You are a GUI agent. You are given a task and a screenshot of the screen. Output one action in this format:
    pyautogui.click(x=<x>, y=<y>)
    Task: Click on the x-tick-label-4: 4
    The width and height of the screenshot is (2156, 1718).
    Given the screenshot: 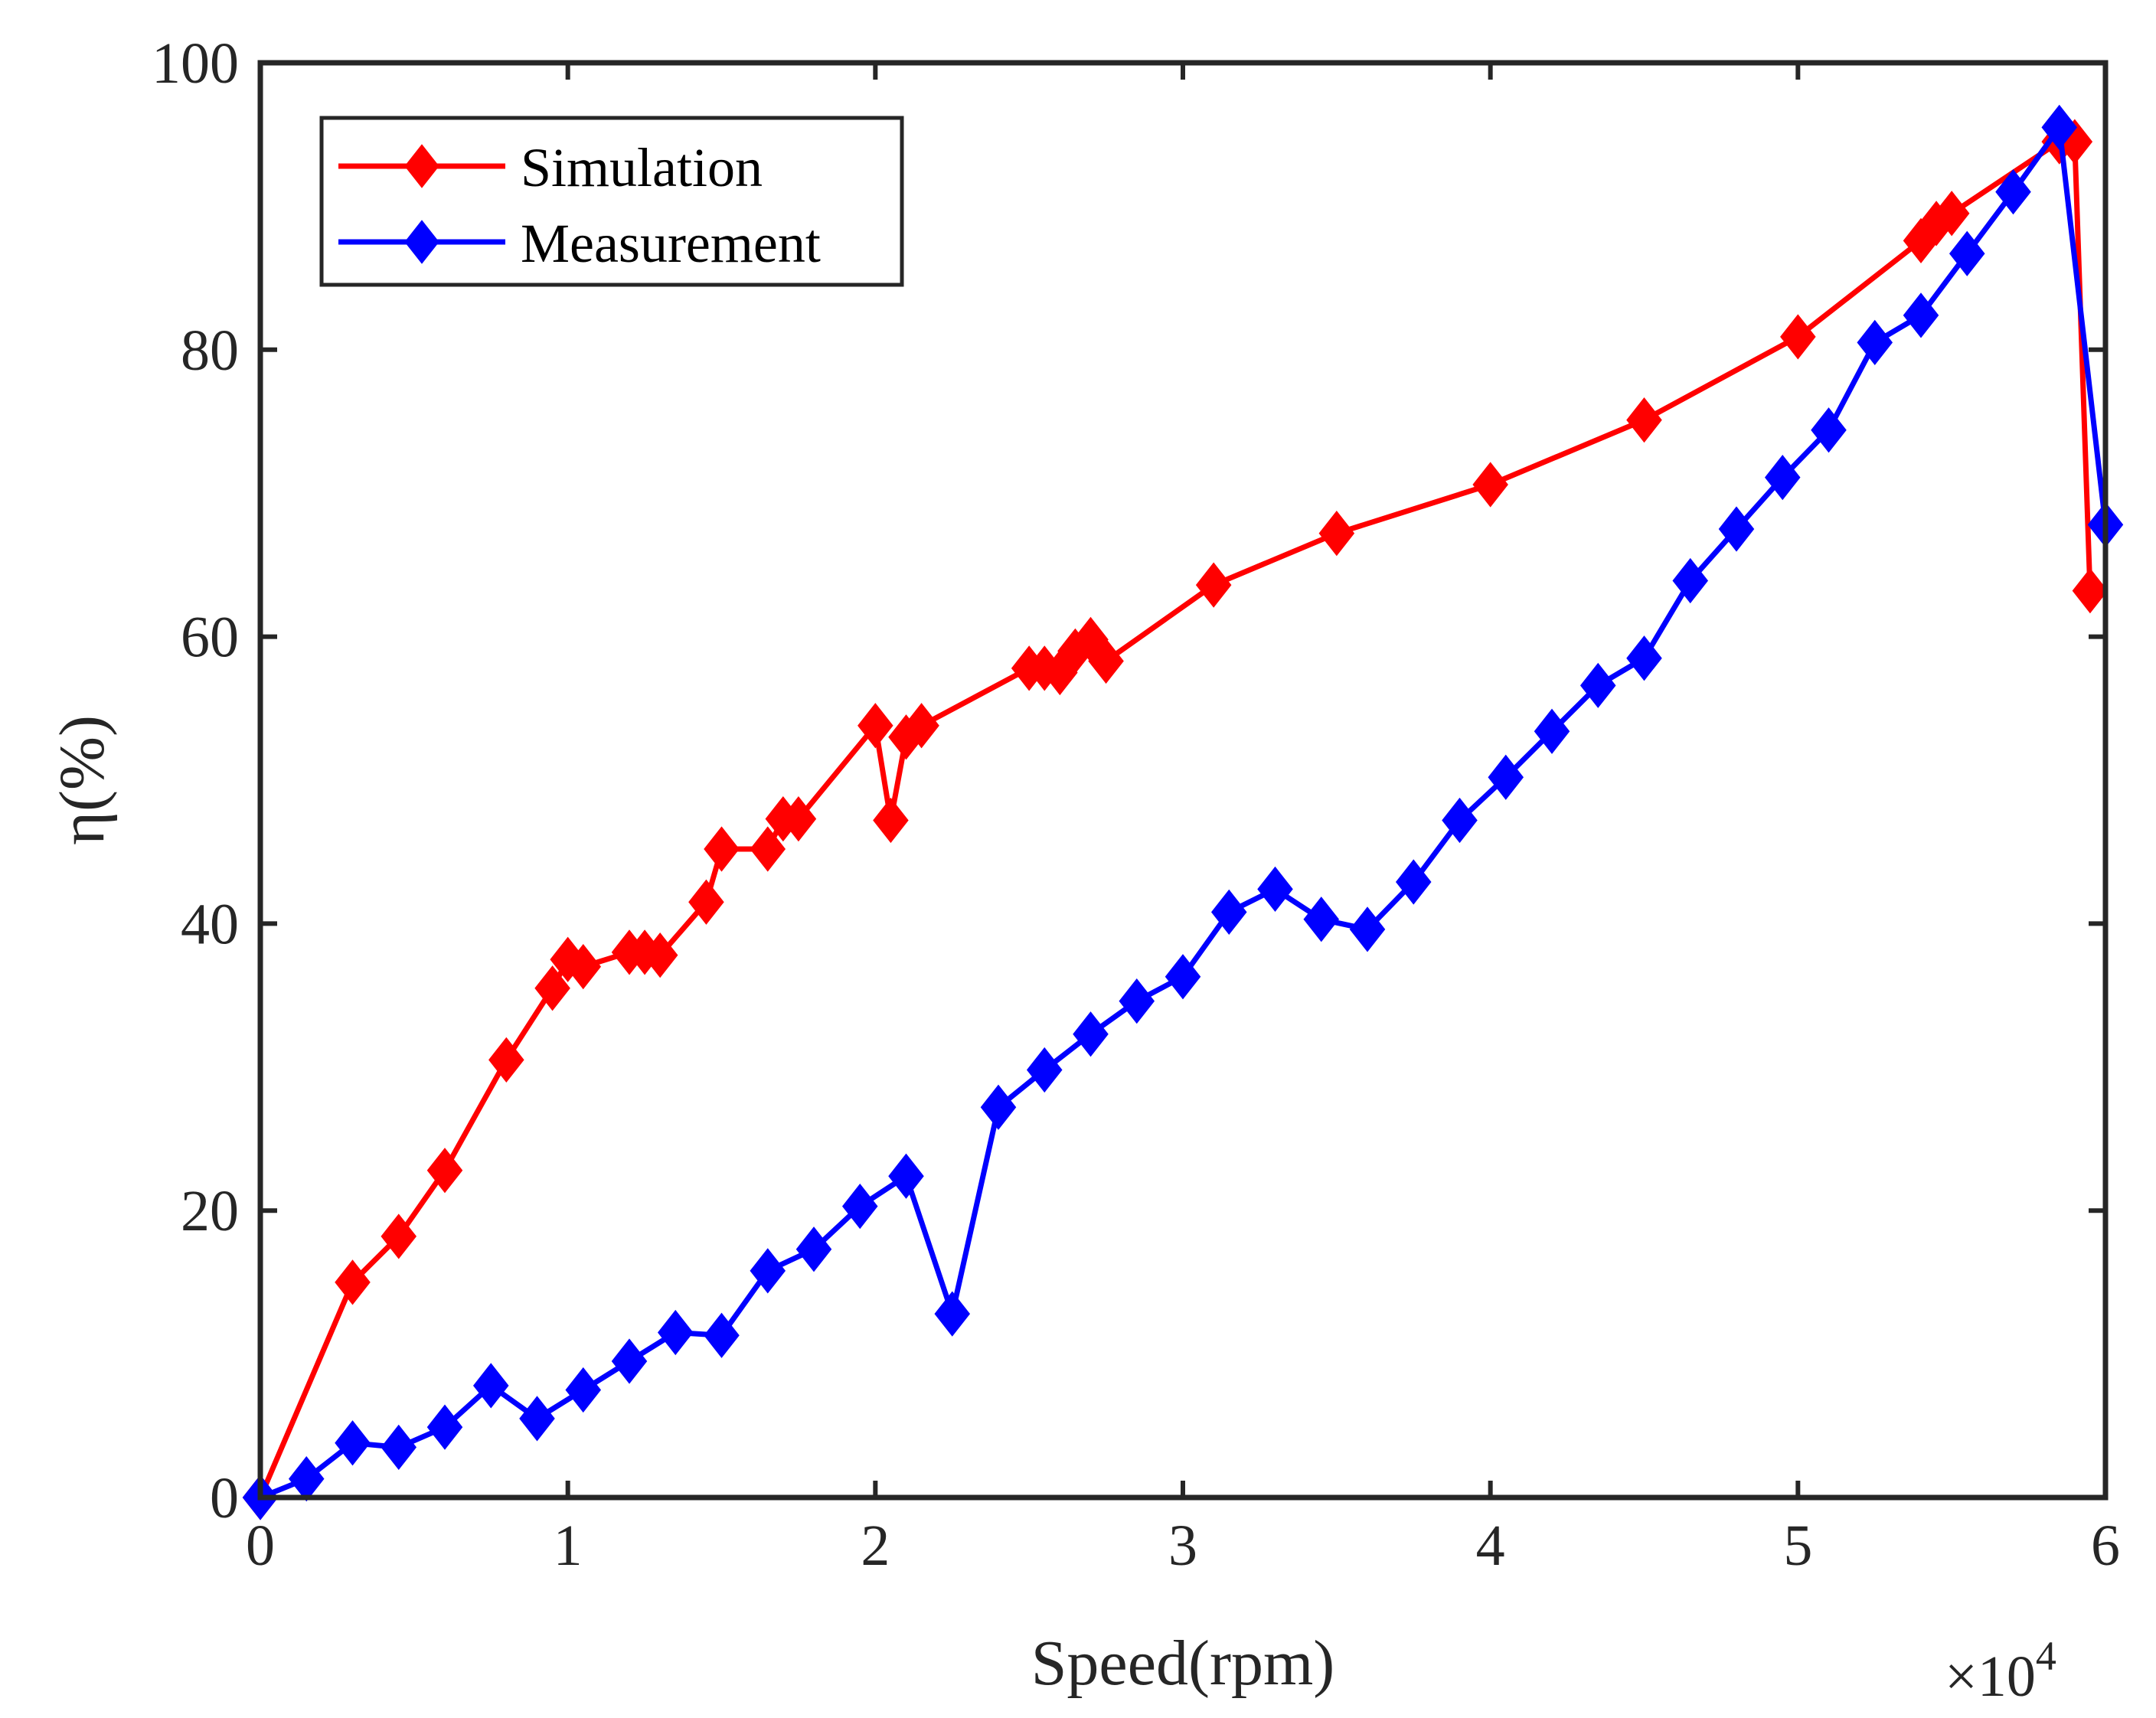 What is the action you would take?
    pyautogui.click(x=1490, y=1546)
    